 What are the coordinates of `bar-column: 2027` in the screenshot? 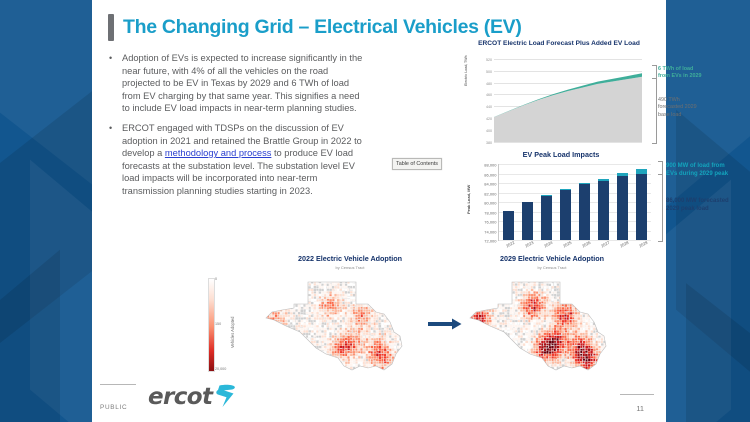 It's located at (604, 206).